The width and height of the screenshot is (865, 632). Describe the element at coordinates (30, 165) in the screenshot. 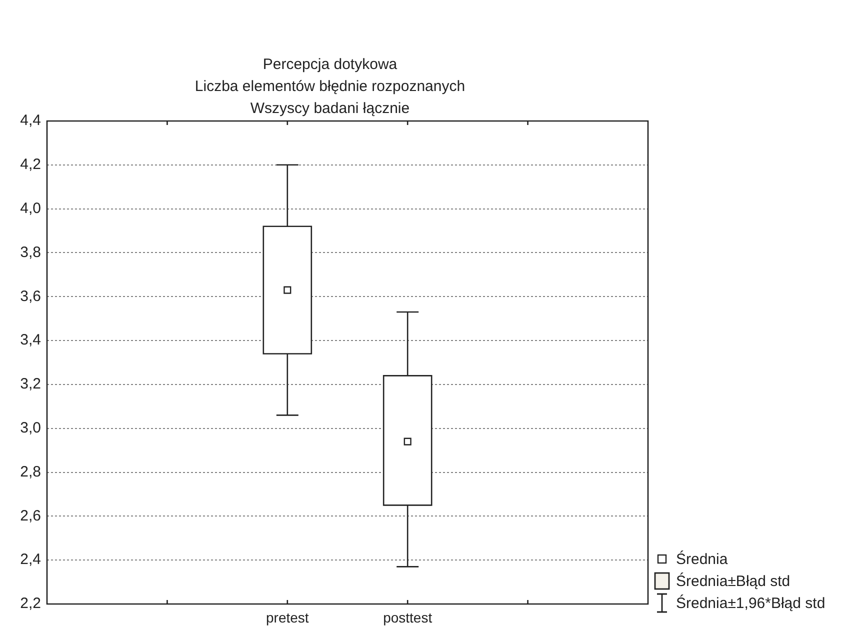

I see `y-tick-label: 4,2` at that location.